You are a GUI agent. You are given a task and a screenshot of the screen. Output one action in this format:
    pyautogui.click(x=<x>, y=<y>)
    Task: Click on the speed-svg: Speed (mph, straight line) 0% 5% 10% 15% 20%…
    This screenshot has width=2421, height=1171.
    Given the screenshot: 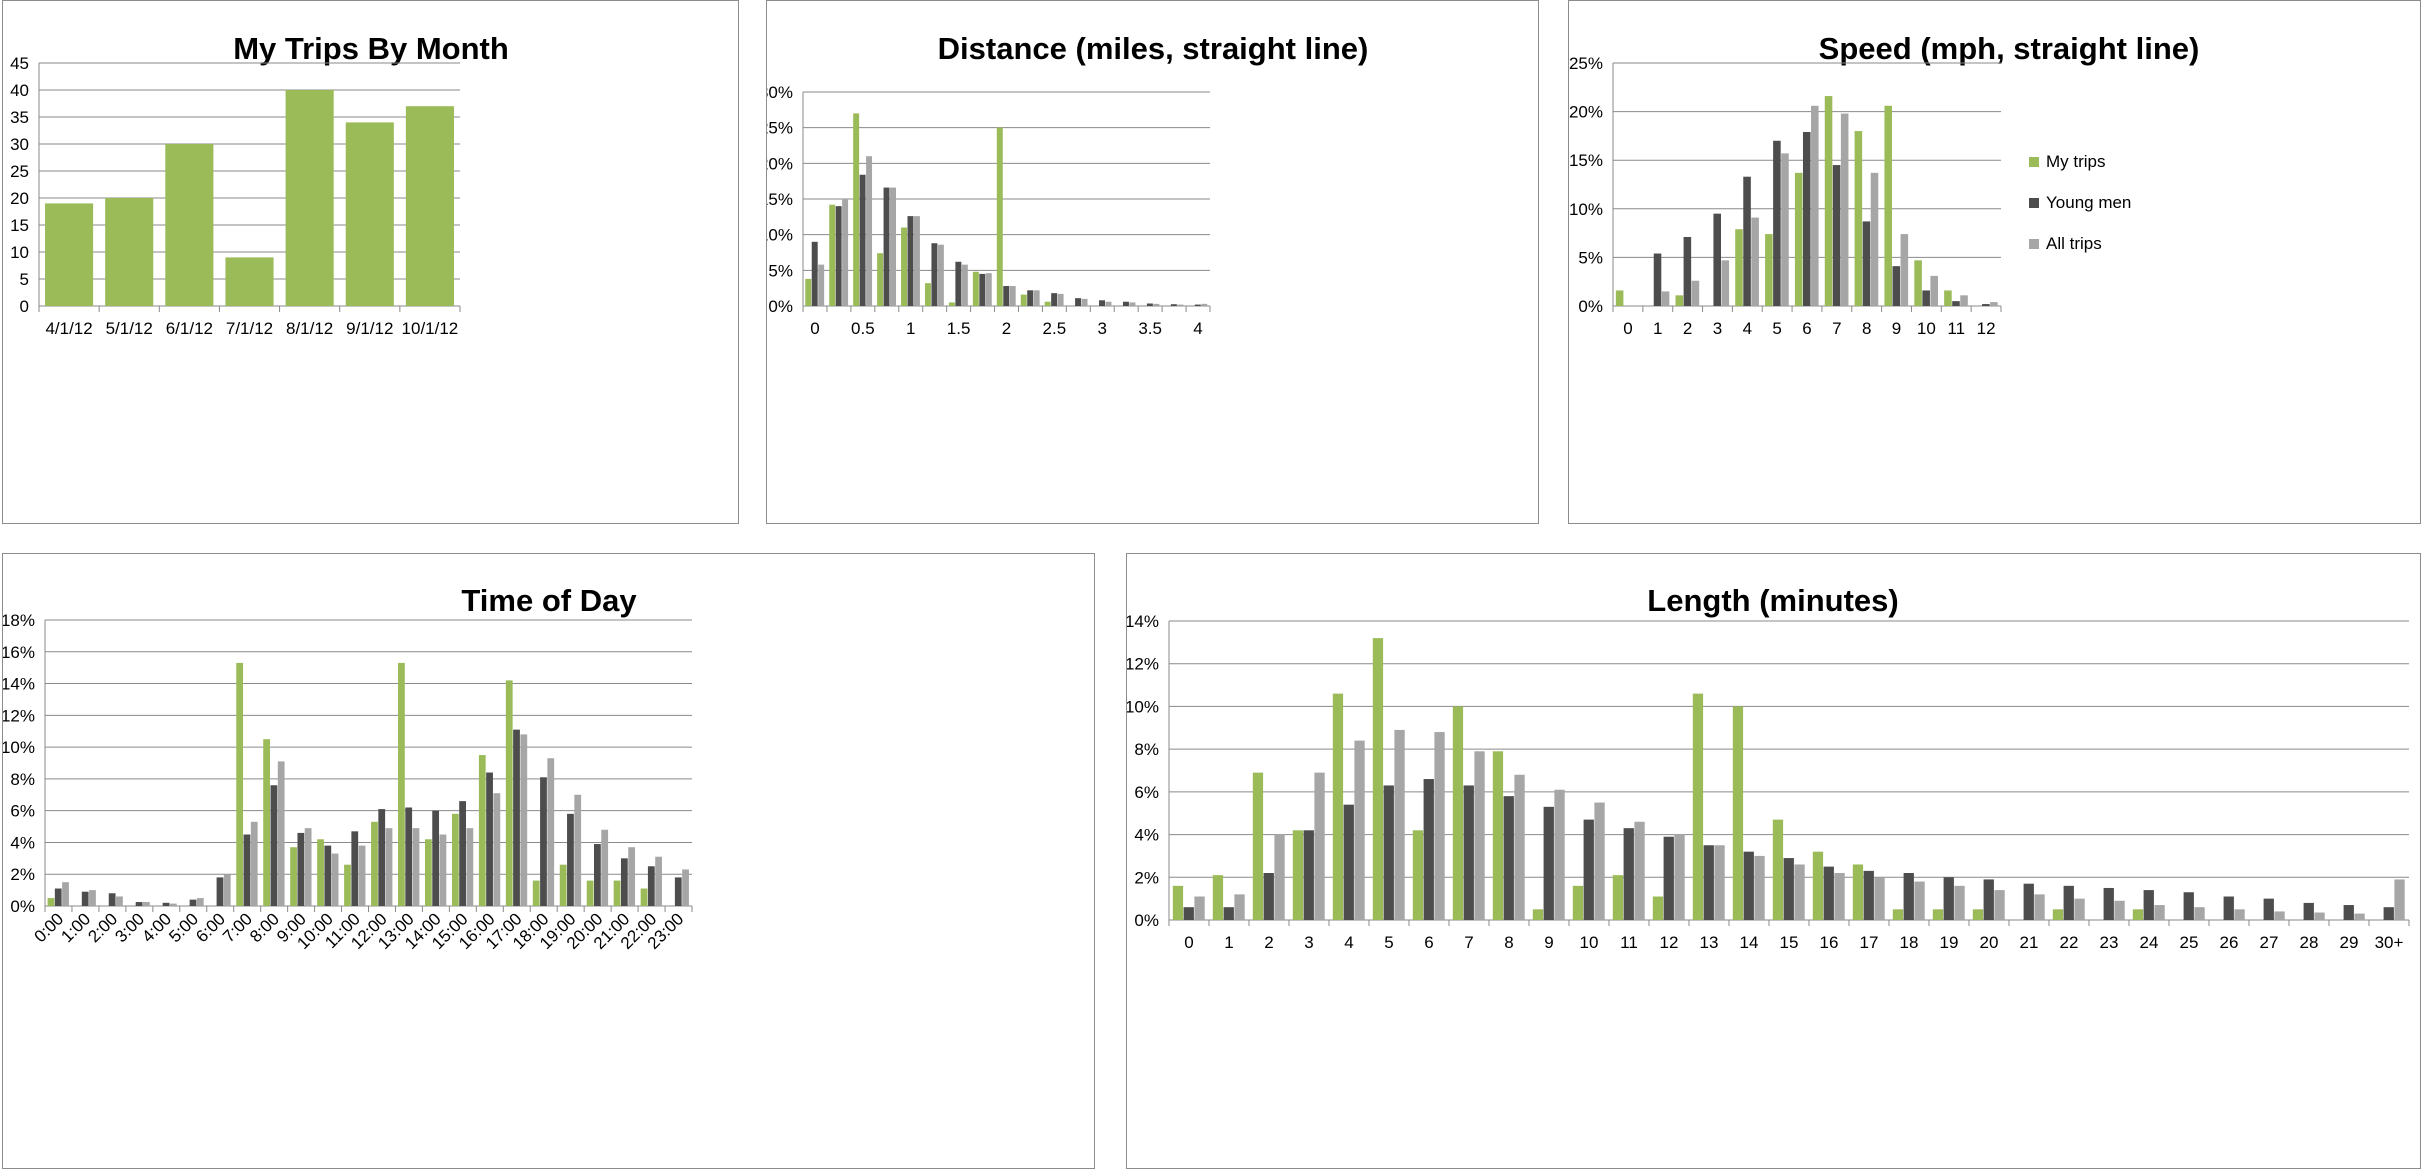 What is the action you would take?
    pyautogui.click(x=1884, y=184)
    